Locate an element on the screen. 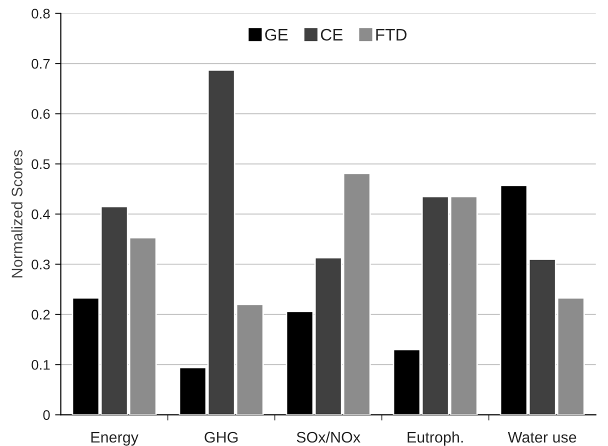  y-axis-title: Normalized Scores is located at coordinates (16, 214).